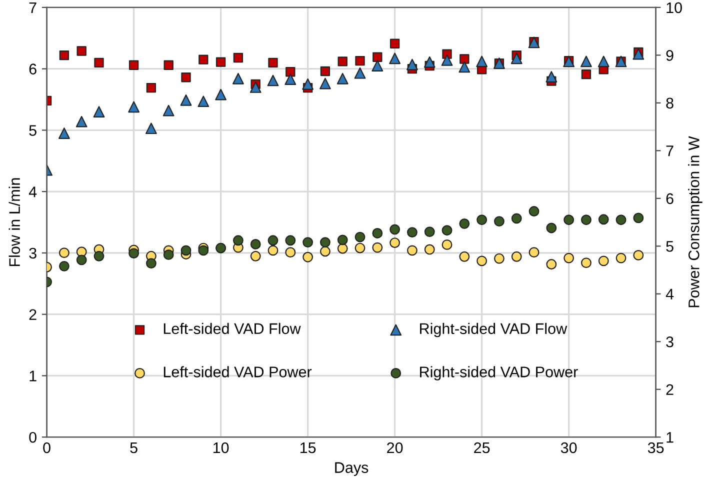  Describe the element at coordinates (32, 314) in the screenshot. I see `y-tick-label: 2` at that location.